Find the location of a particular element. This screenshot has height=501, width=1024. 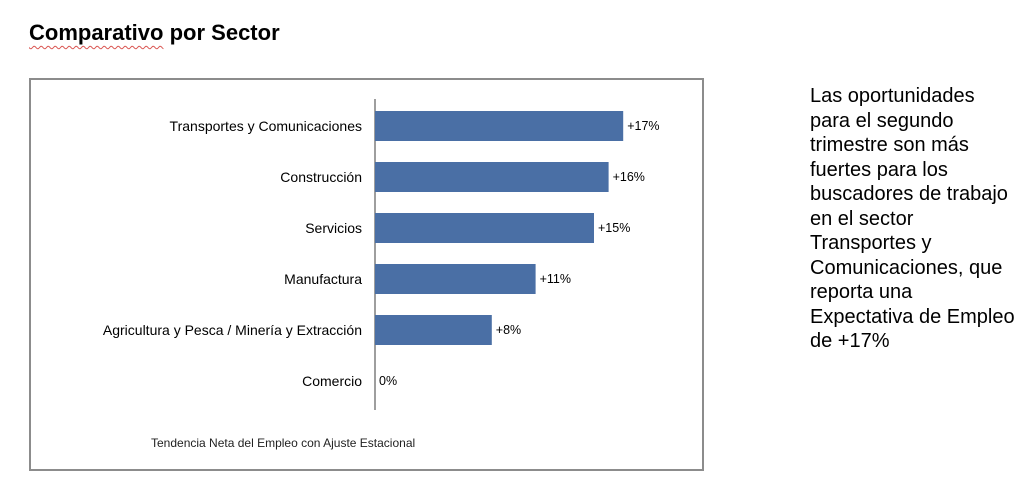

value-label: +15% is located at coordinates (614, 228).